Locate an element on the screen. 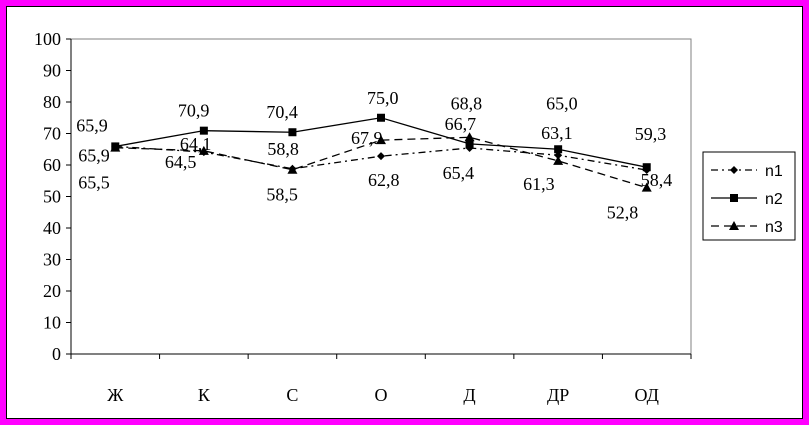  data-label-n2: 66,7 is located at coordinates (461, 124).